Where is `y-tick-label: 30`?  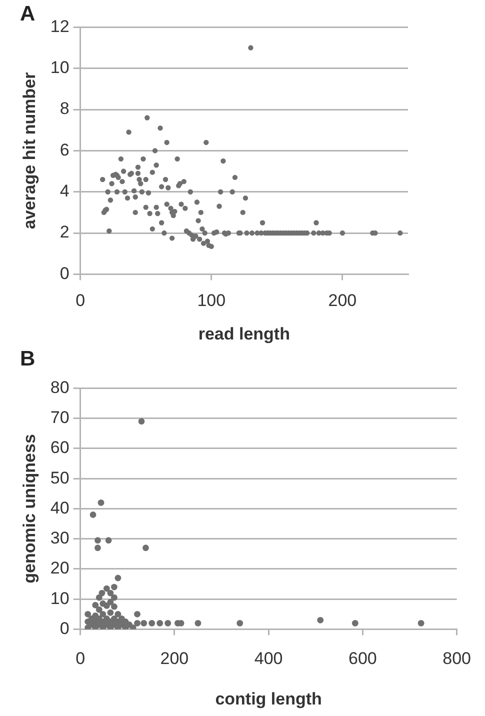
y-tick-label: 30 is located at coordinates (60, 538).